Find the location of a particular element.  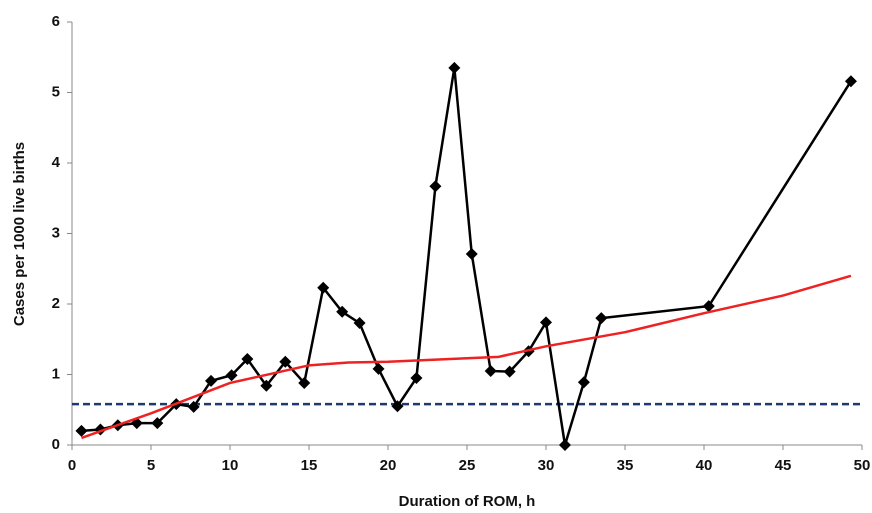

y-tick-label: 3 is located at coordinates (56, 232).